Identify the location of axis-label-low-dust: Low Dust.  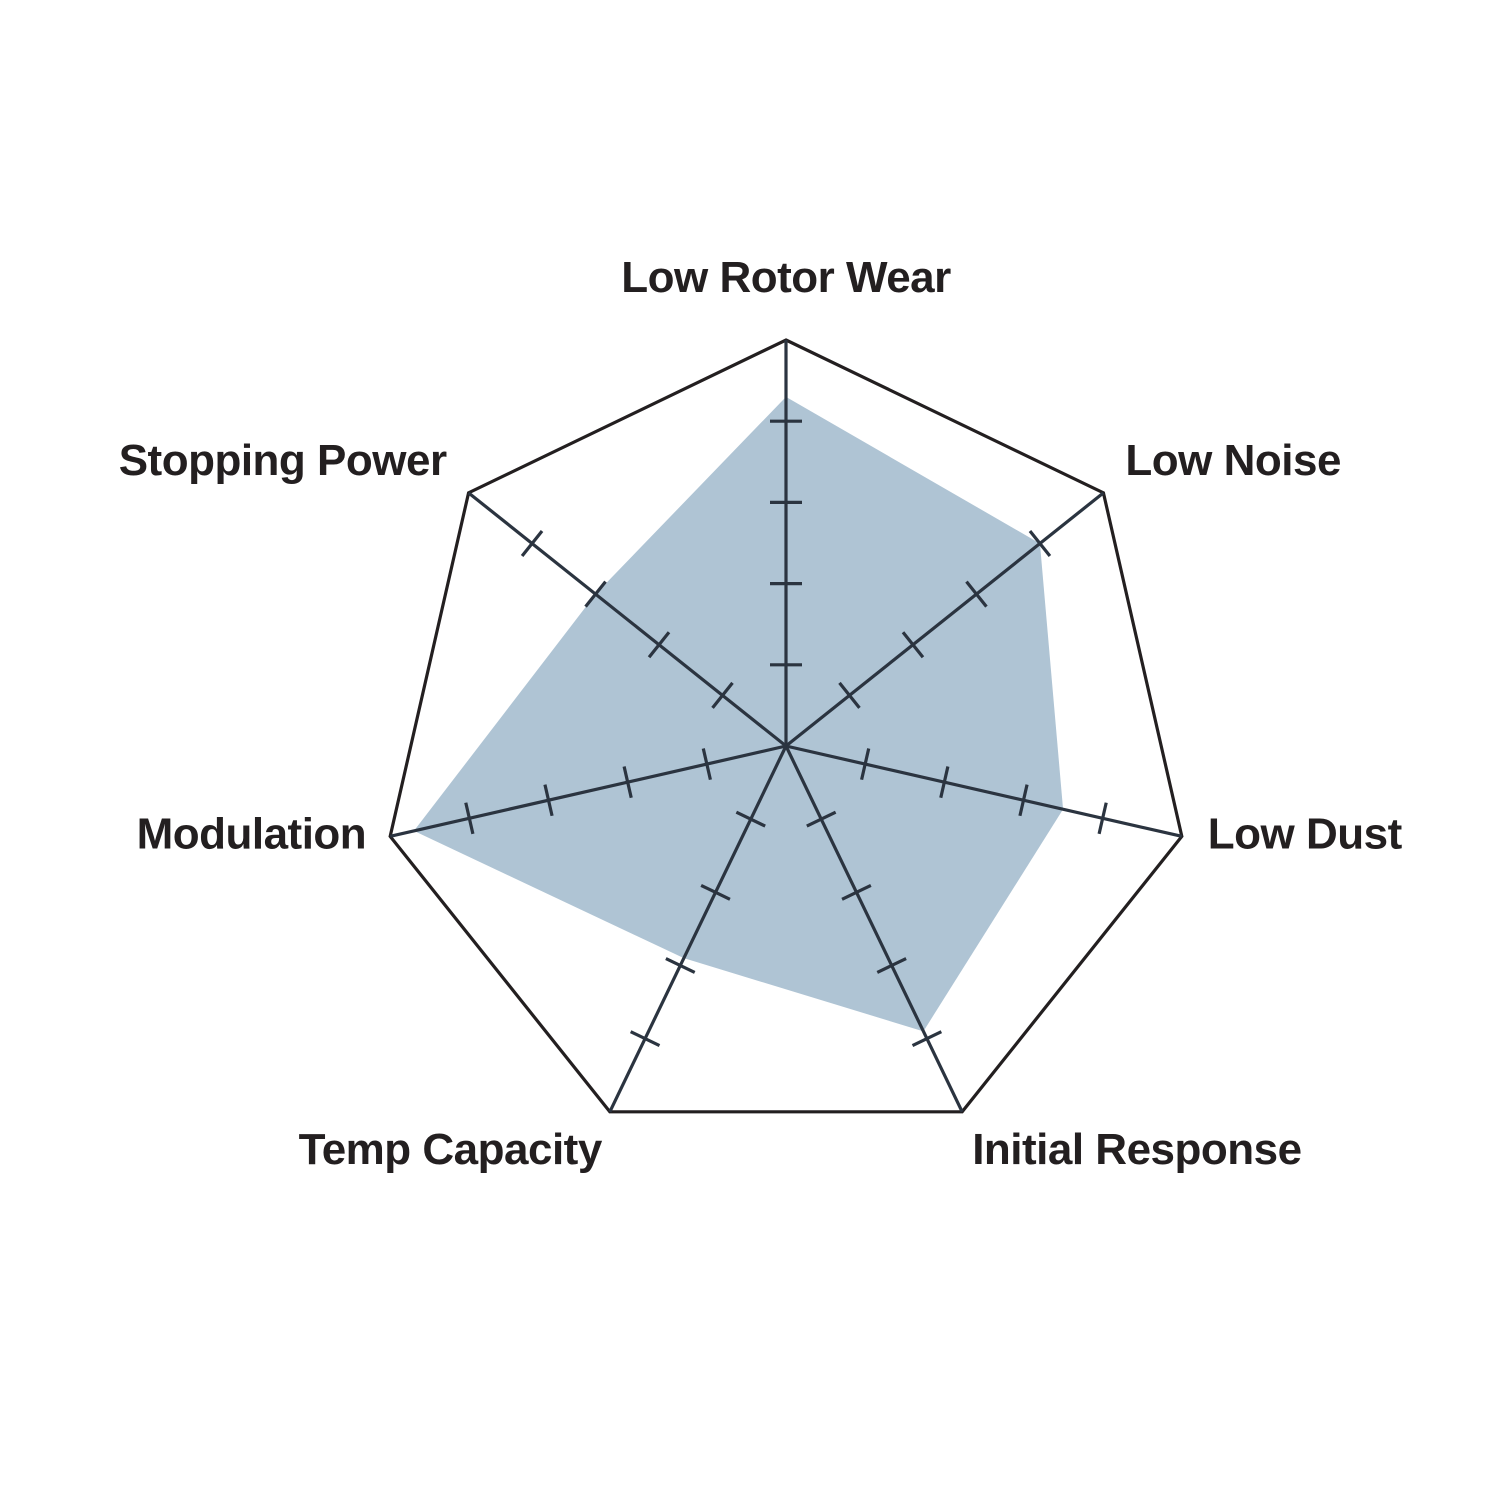
(1305, 833).